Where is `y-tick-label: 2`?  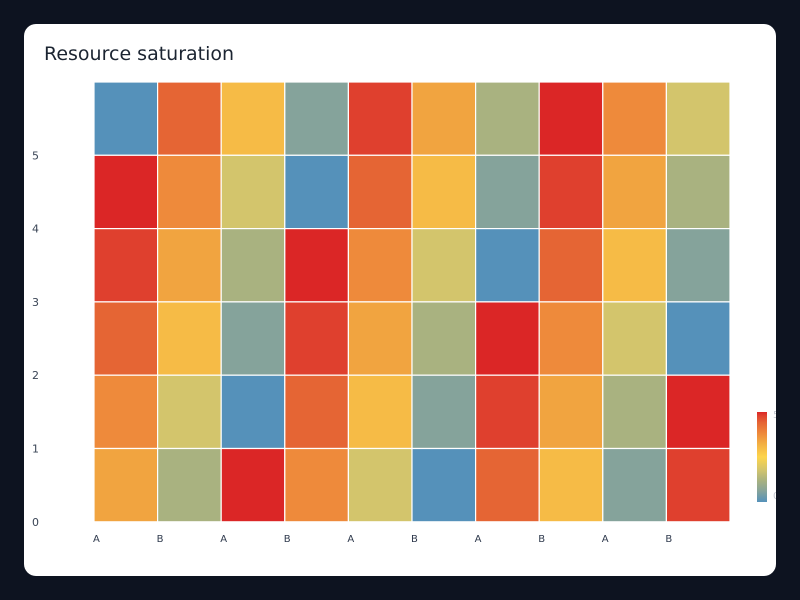 y-tick-label: 2 is located at coordinates (35, 375).